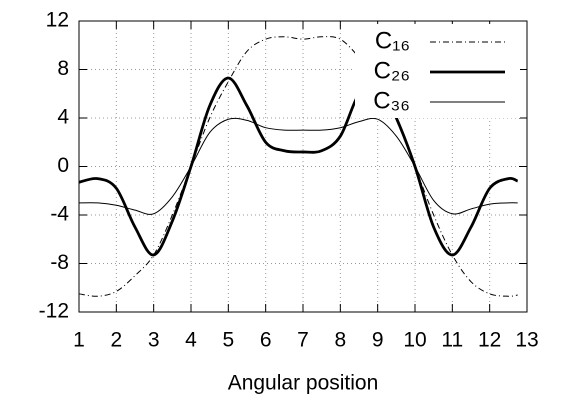  I want to click on x-tick-label: 8, so click(340, 340).